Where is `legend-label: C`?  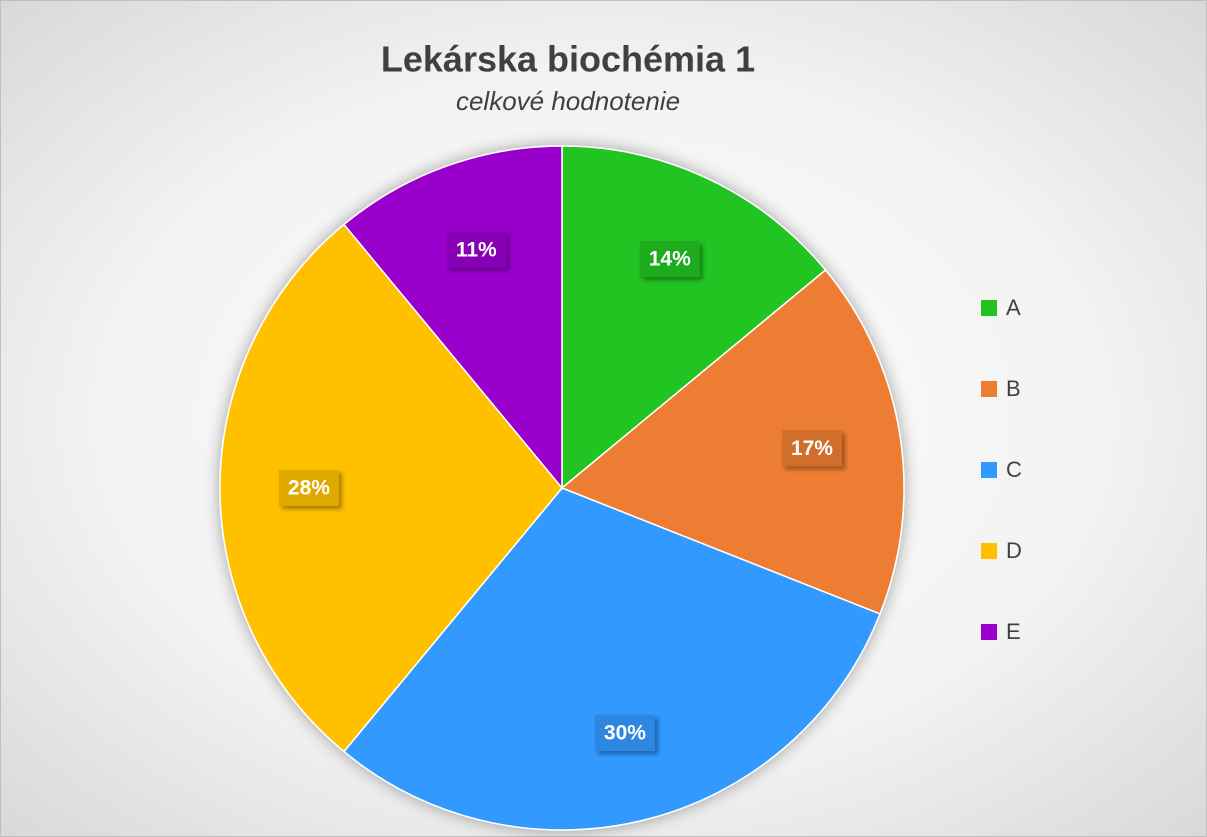 legend-label: C is located at coordinates (1014, 469).